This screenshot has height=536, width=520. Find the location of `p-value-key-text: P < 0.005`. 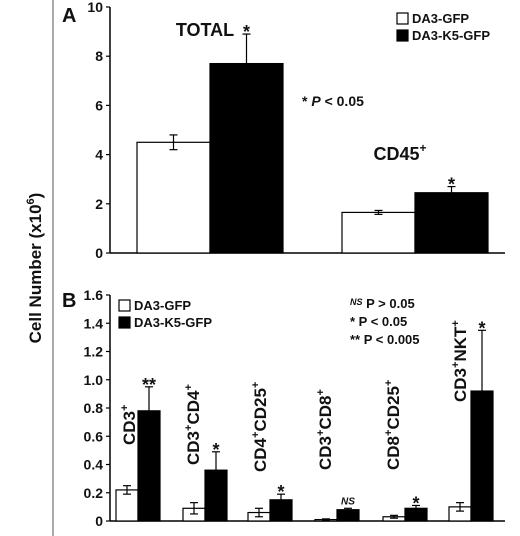

p-value-key-text: P < 0.005 is located at coordinates (389, 339).